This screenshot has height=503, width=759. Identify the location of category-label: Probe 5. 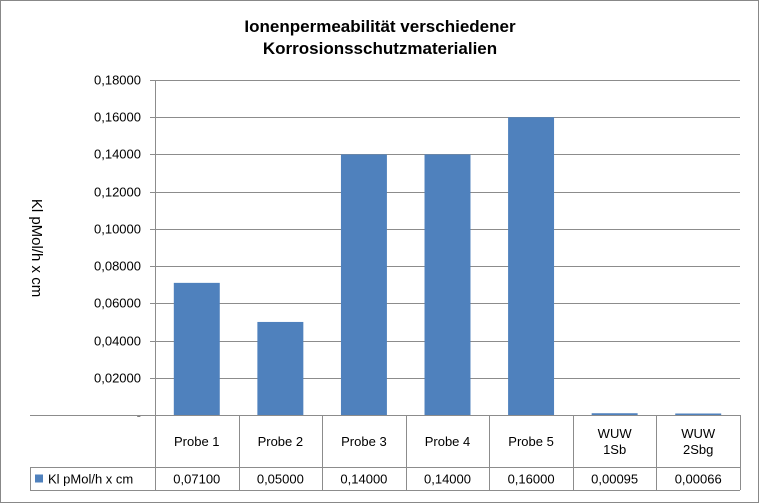
(531, 441).